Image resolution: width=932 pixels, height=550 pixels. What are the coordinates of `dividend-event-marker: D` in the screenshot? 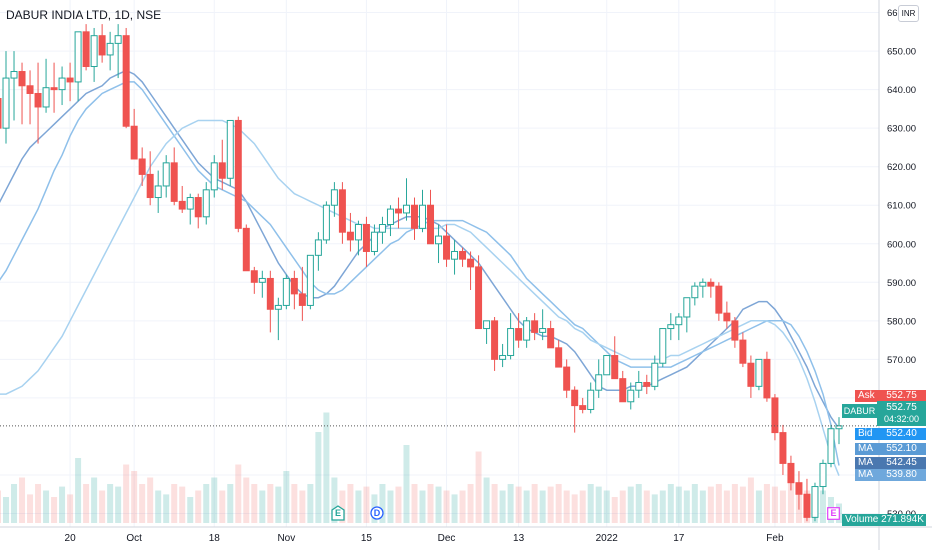 It's located at (377, 513).